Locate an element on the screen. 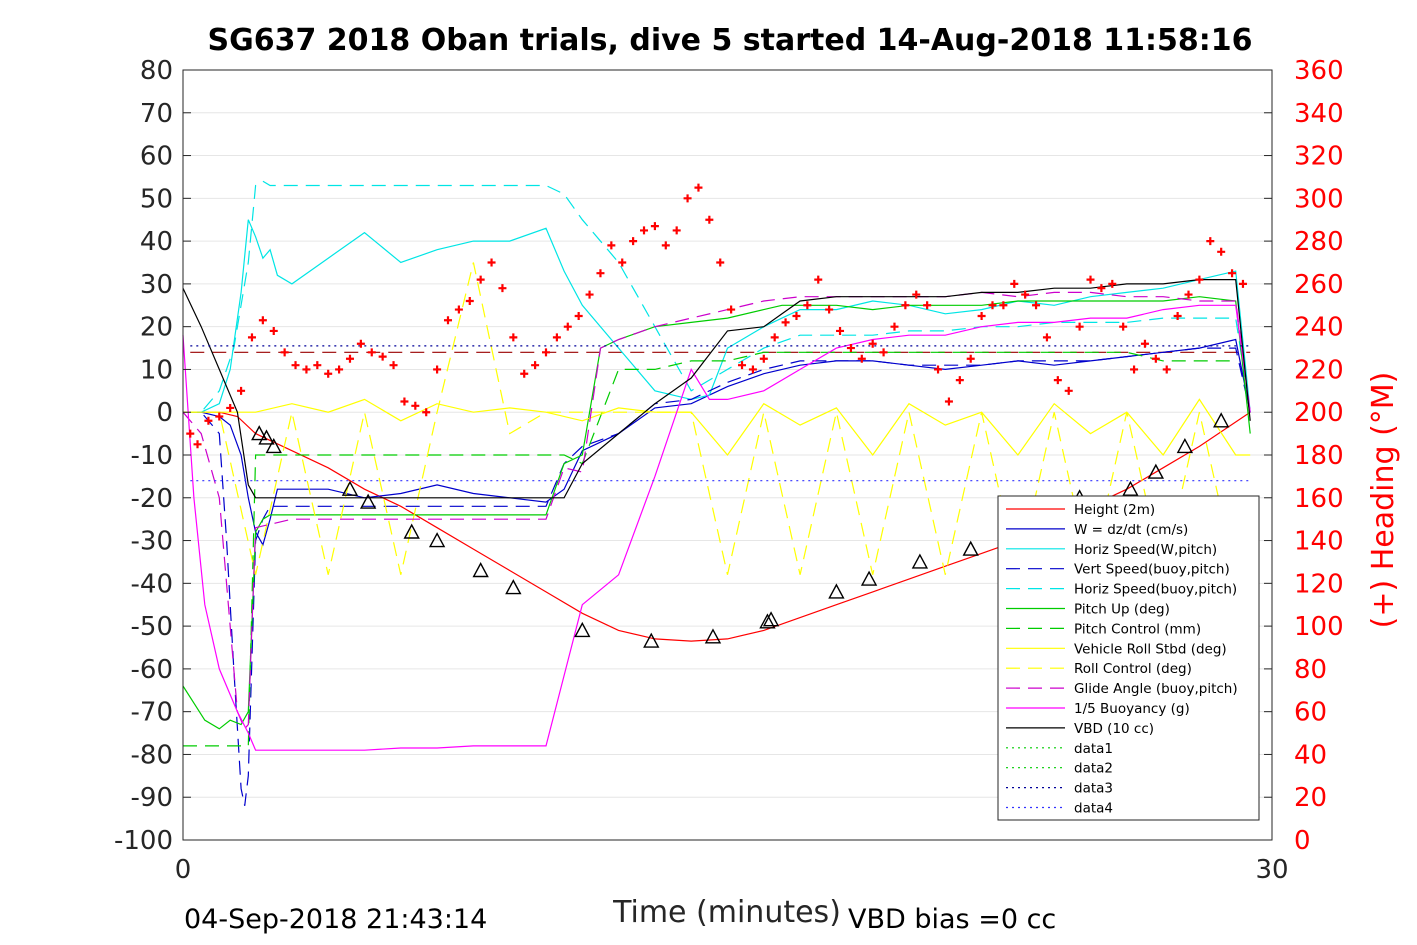  legend-label: data3 is located at coordinates (1093, 789).